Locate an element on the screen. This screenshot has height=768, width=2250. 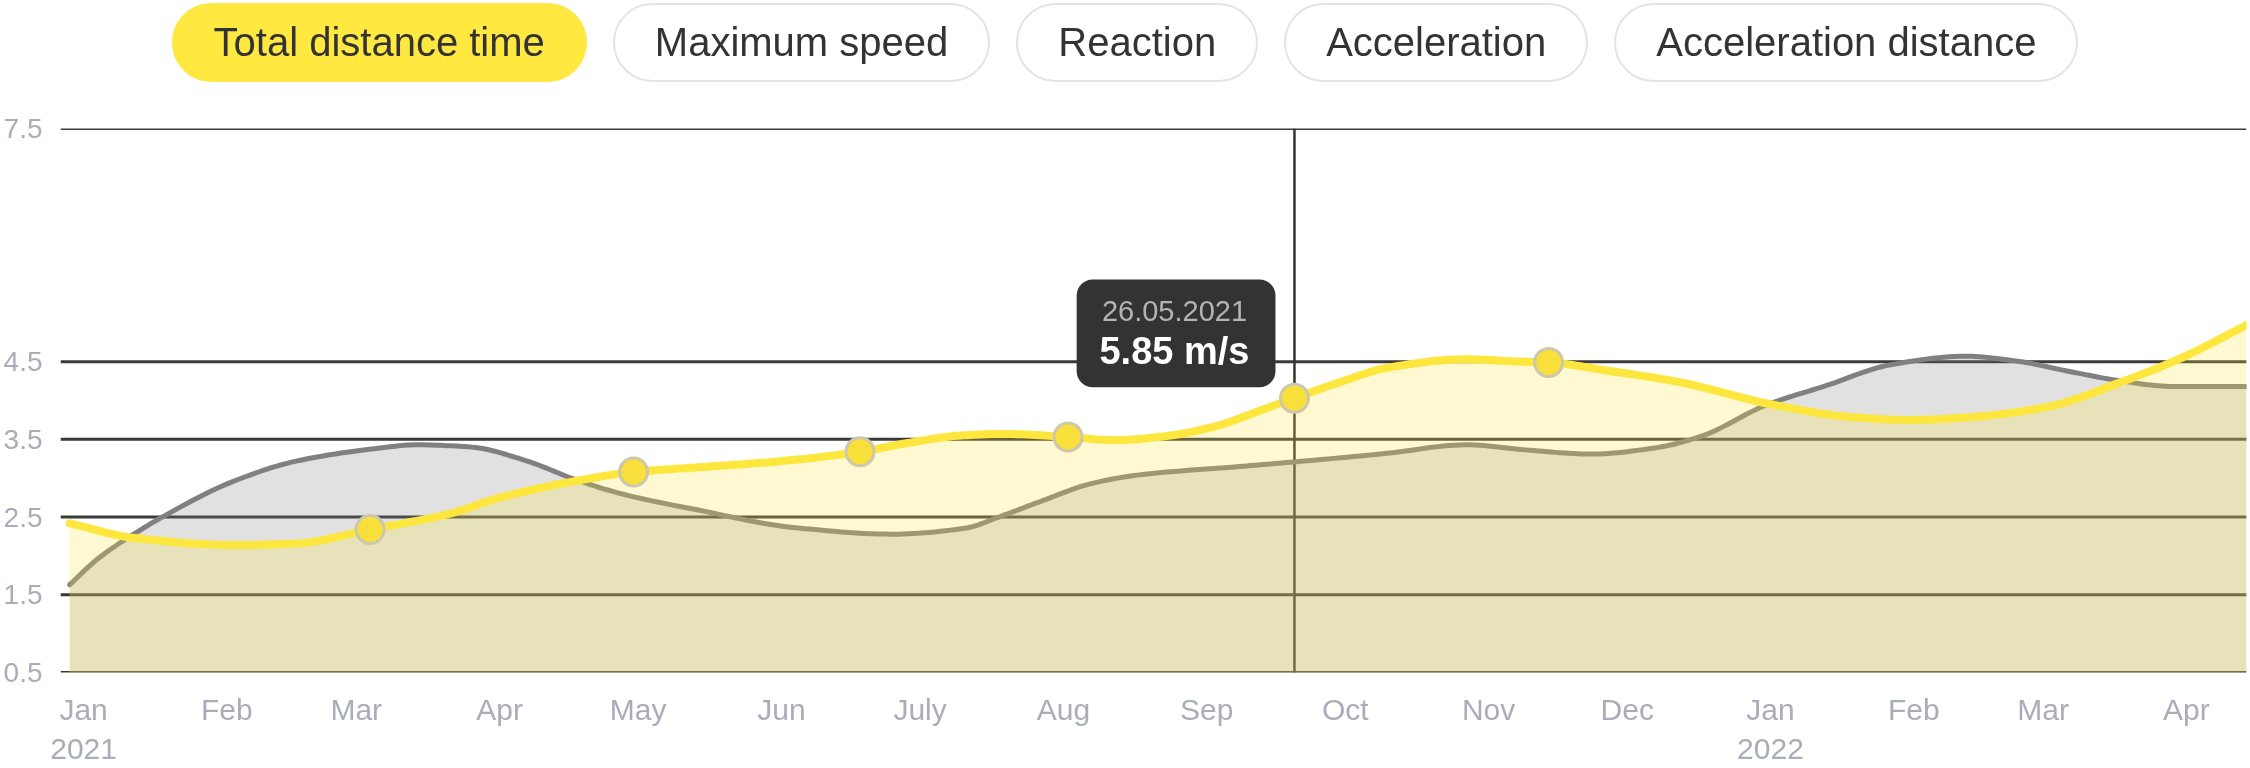
x-tick-label: Jun is located at coordinates (781, 709).